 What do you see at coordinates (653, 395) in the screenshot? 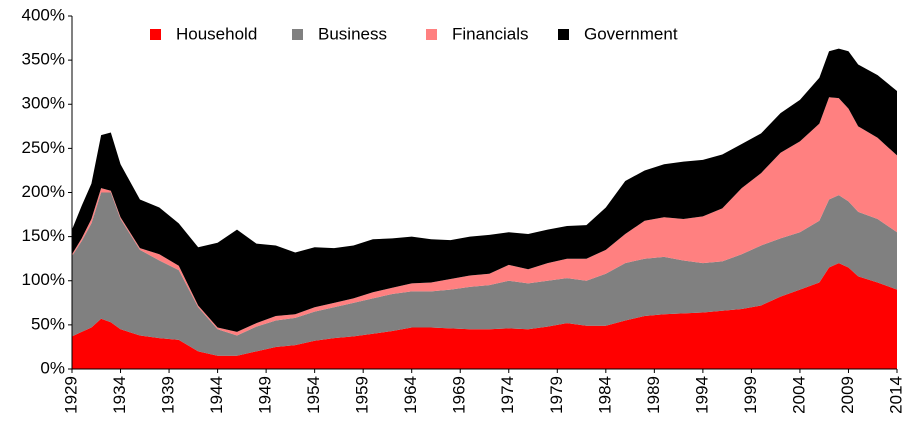
I see `x-tick-label: 1989` at bounding box center [653, 395].